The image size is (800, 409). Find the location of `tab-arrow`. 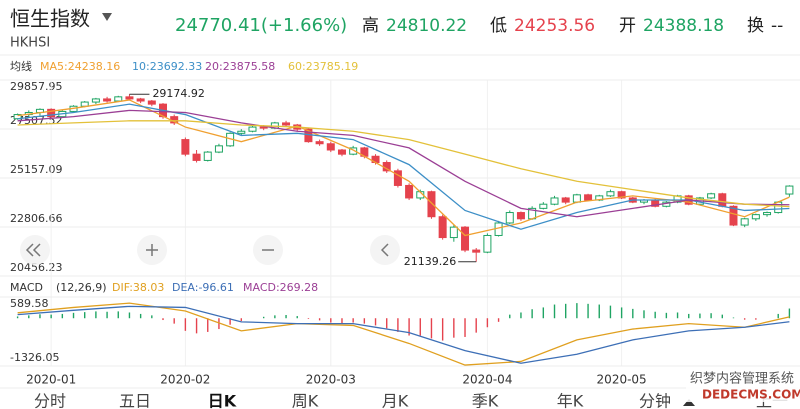

tab-arrow is located at coordinates (689, 402).